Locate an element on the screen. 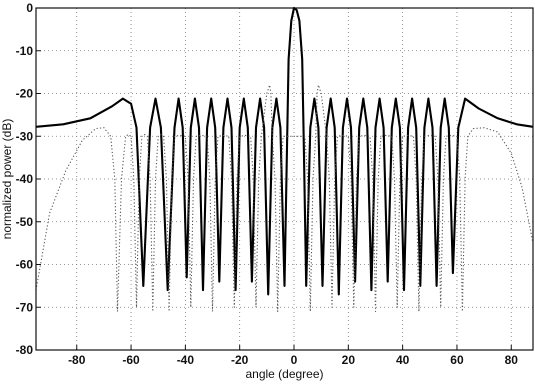 This screenshot has width=535, height=385. y-tick-label: -20 is located at coordinates (25, 94).